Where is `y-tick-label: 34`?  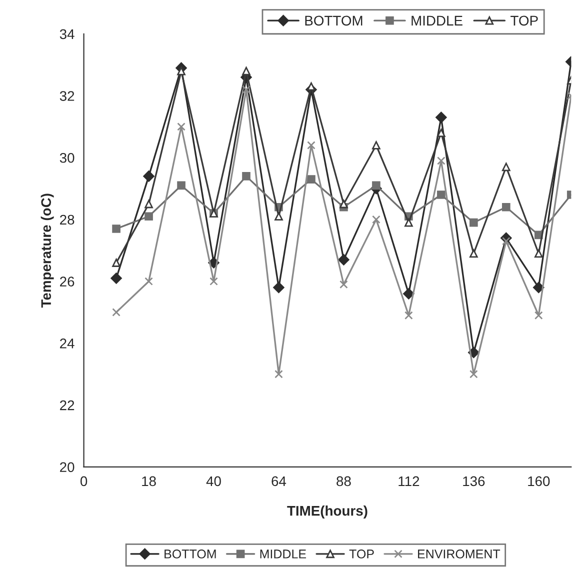
y-tick-label: 34 is located at coordinates (67, 34).